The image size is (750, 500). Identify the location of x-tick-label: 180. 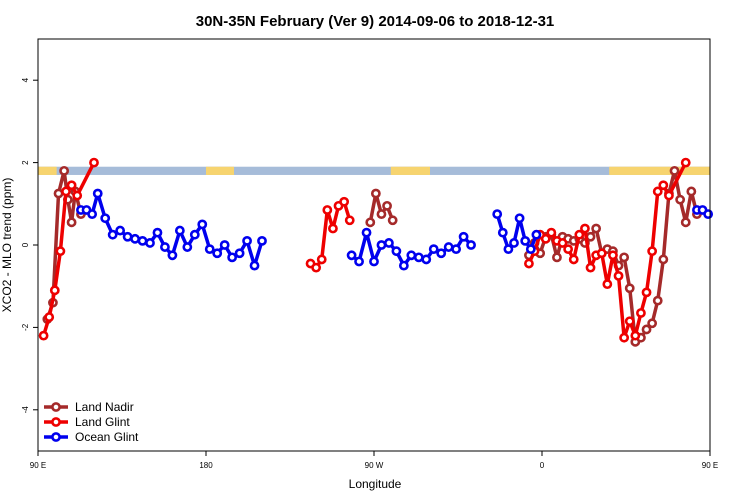
(206, 465).